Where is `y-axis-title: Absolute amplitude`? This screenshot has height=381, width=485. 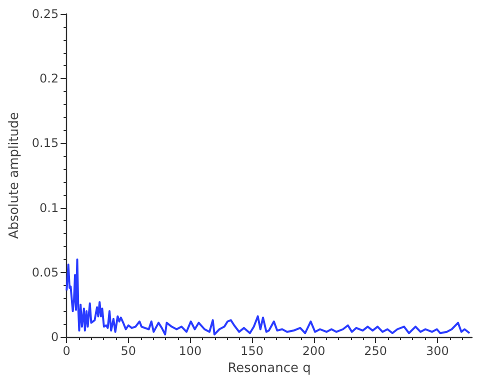
y-axis-title: Absolute amplitude is located at coordinates (14, 175).